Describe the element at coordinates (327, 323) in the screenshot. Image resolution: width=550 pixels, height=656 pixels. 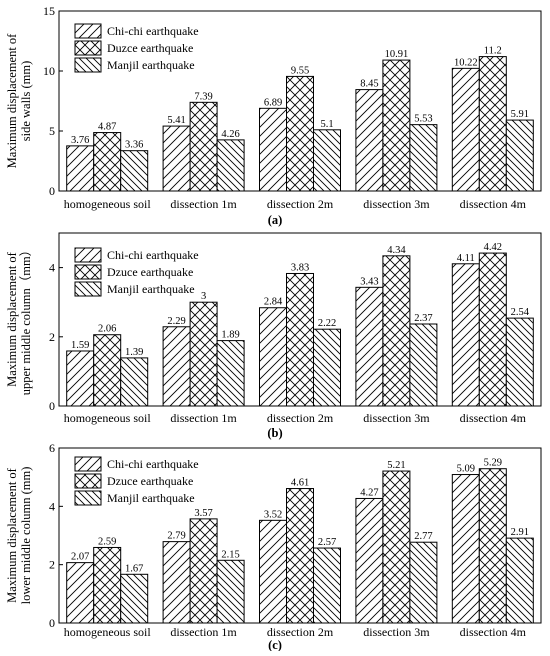
I see `data-label: 2.22` at that location.